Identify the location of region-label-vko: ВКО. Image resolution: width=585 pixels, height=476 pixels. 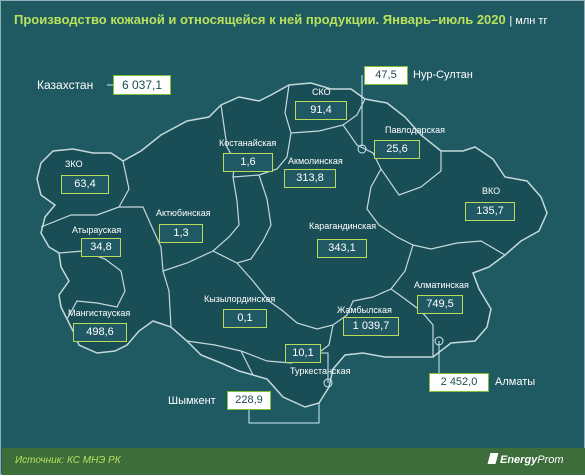
(491, 191).